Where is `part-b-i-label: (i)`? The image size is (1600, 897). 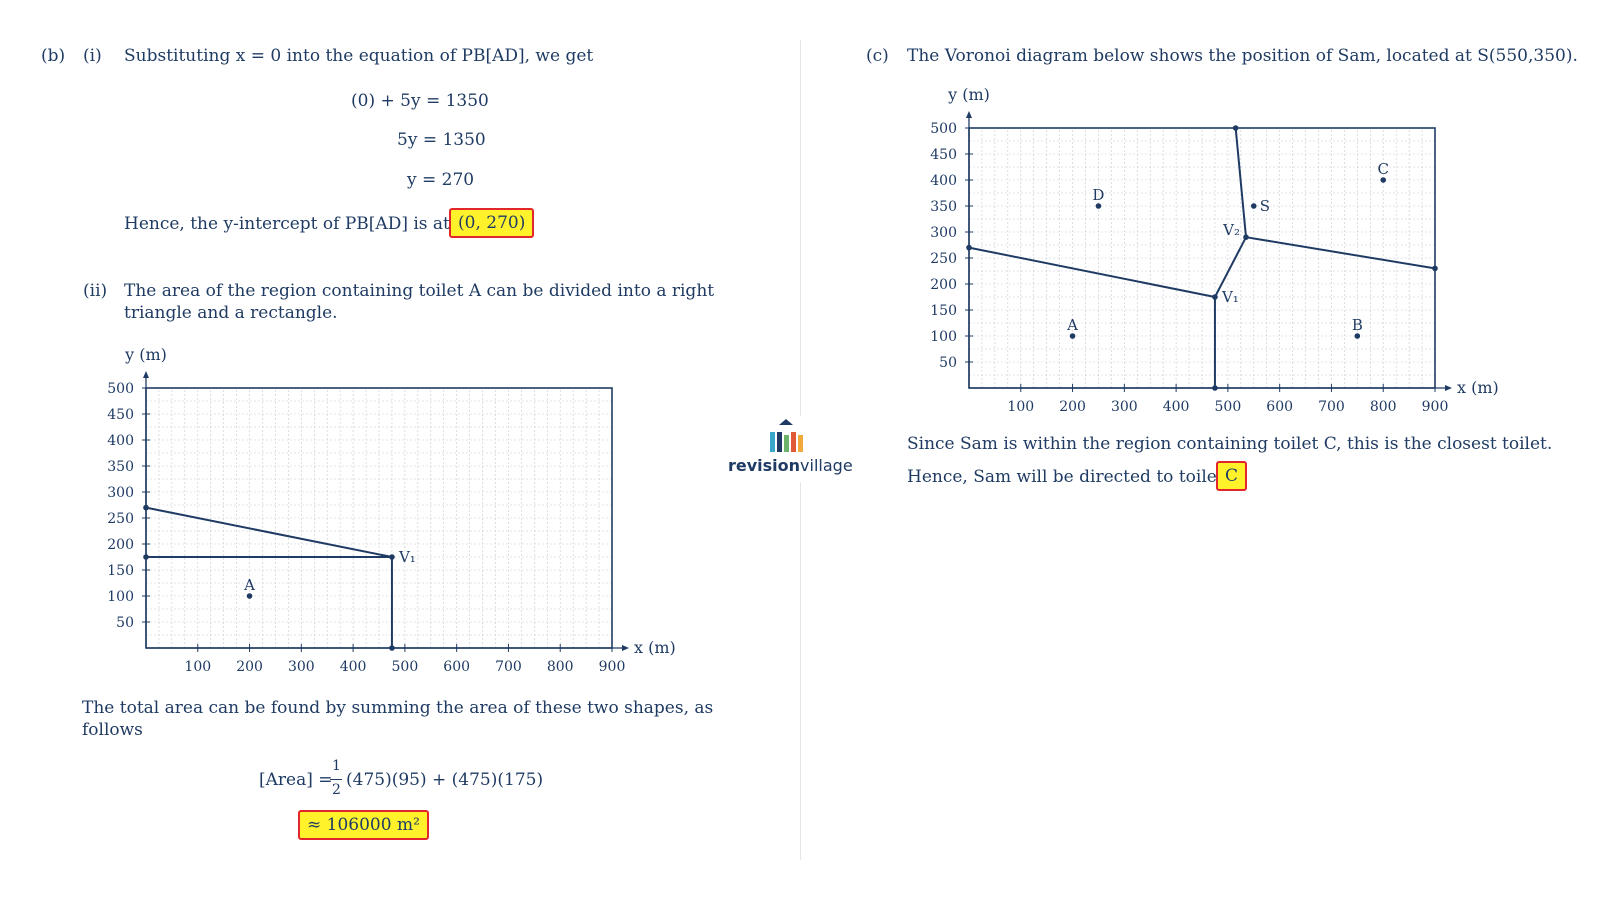 part-b-i-label: (i) is located at coordinates (92, 56).